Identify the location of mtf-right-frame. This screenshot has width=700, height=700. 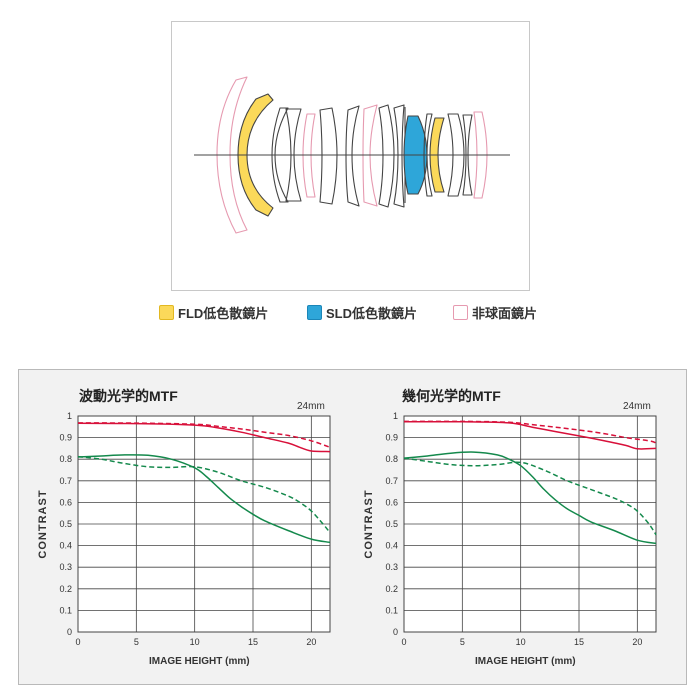
(530, 524).